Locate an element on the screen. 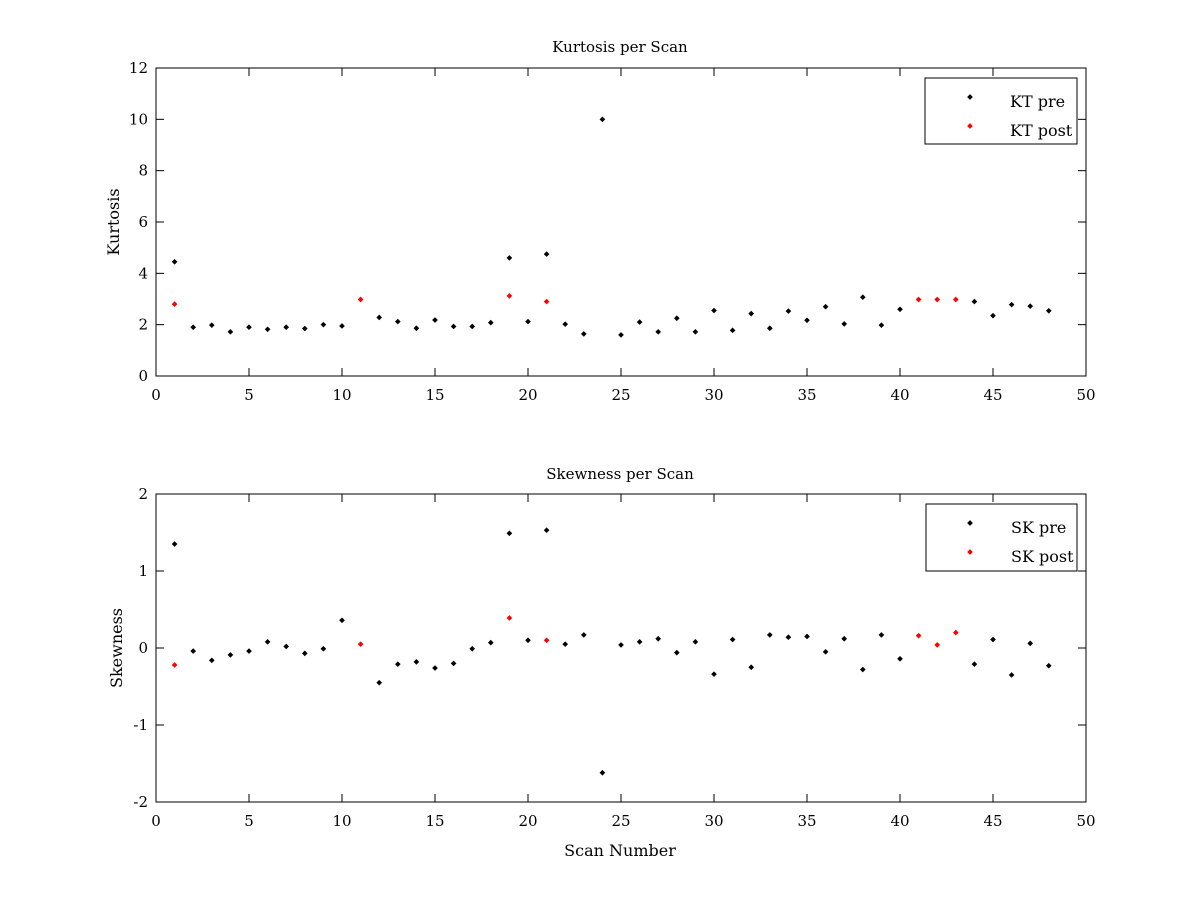  skewness-x-tick-label: 10 is located at coordinates (341, 821).